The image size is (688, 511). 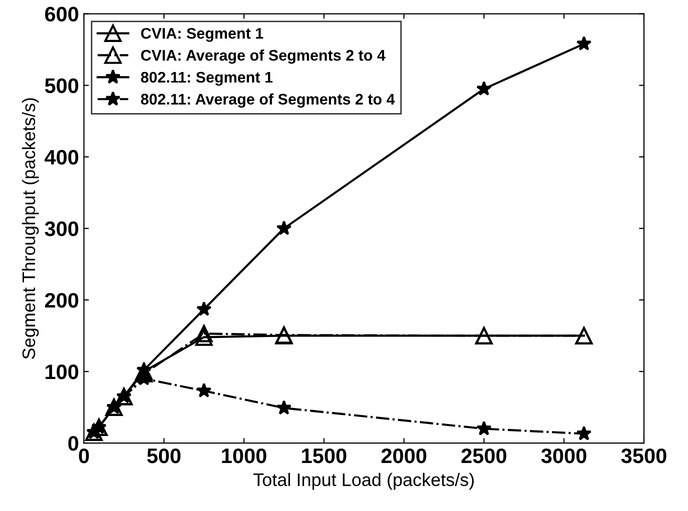 What do you see at coordinates (263, 56) in the screenshot?
I see `legend-label: CVIA: Average of Segments 2 to 4` at bounding box center [263, 56].